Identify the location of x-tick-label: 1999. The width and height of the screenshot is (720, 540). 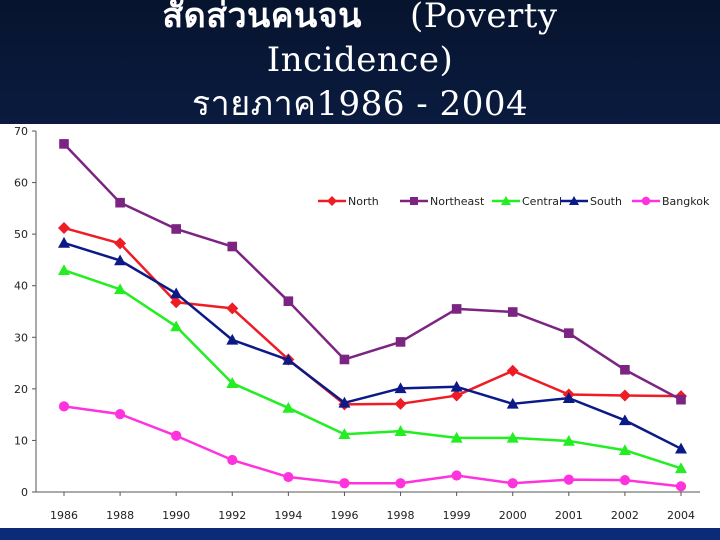
(457, 515).